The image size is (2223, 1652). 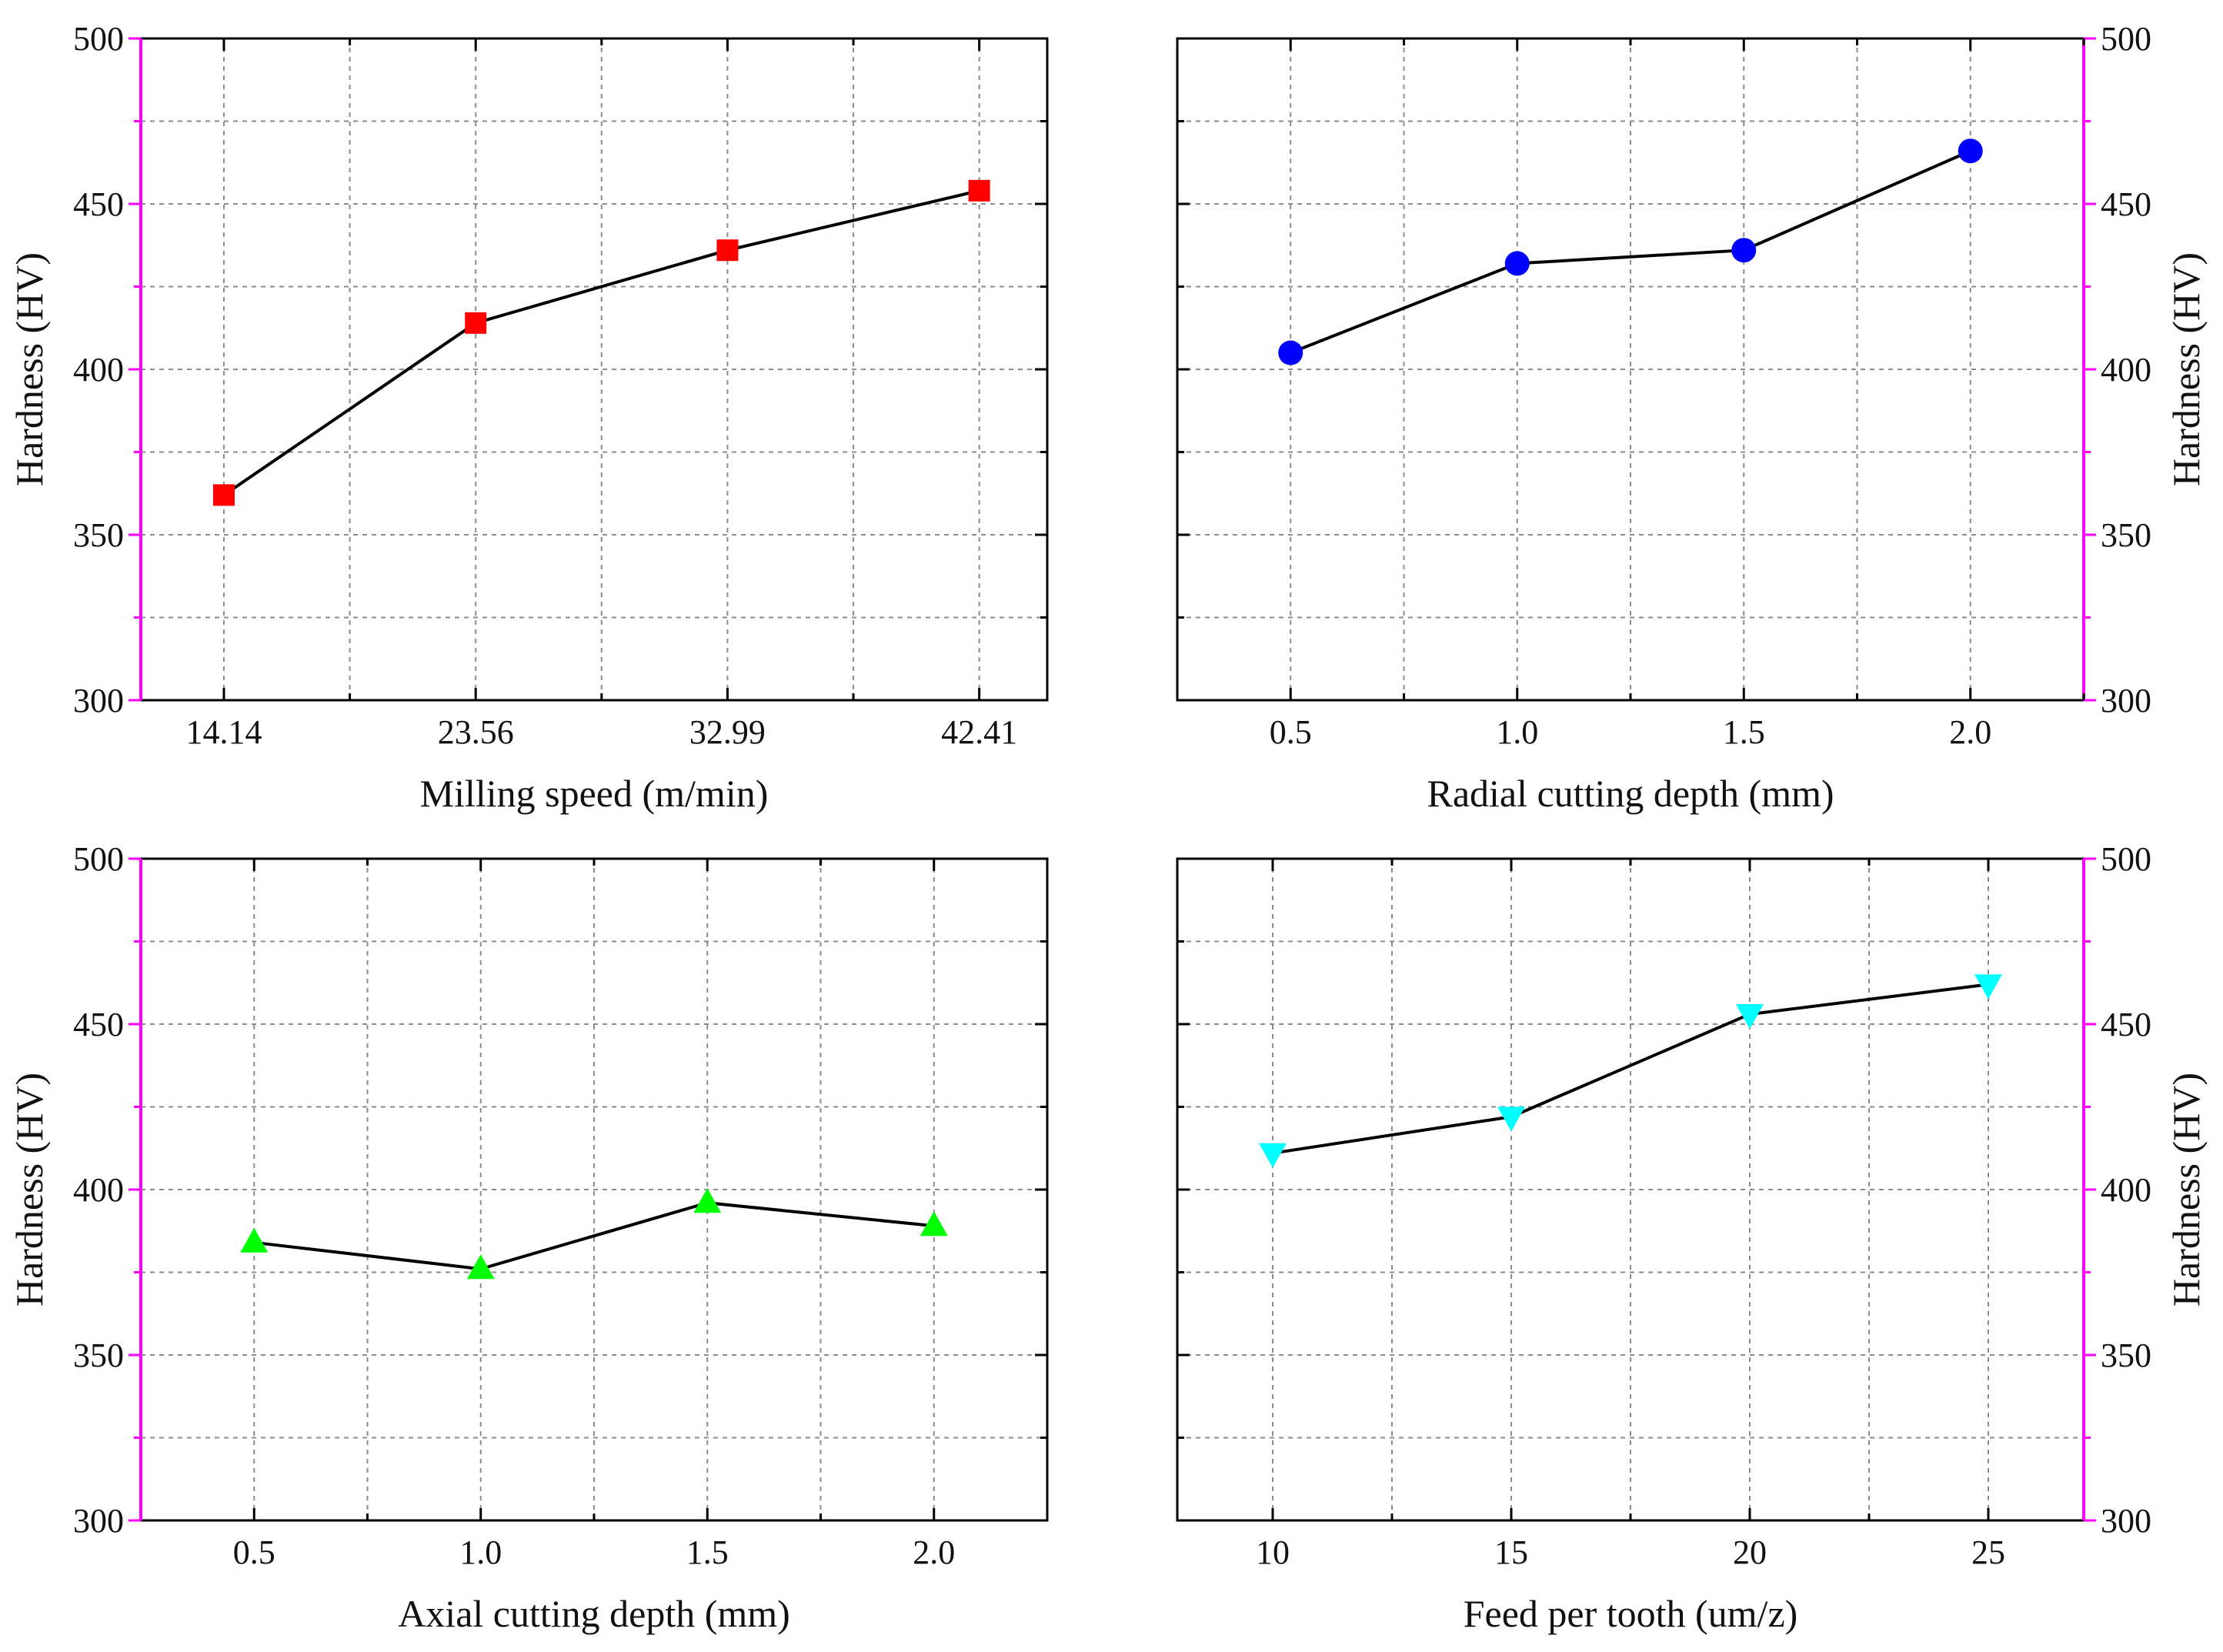 What do you see at coordinates (727, 732) in the screenshot?
I see `x-tick-label: 32.99` at bounding box center [727, 732].